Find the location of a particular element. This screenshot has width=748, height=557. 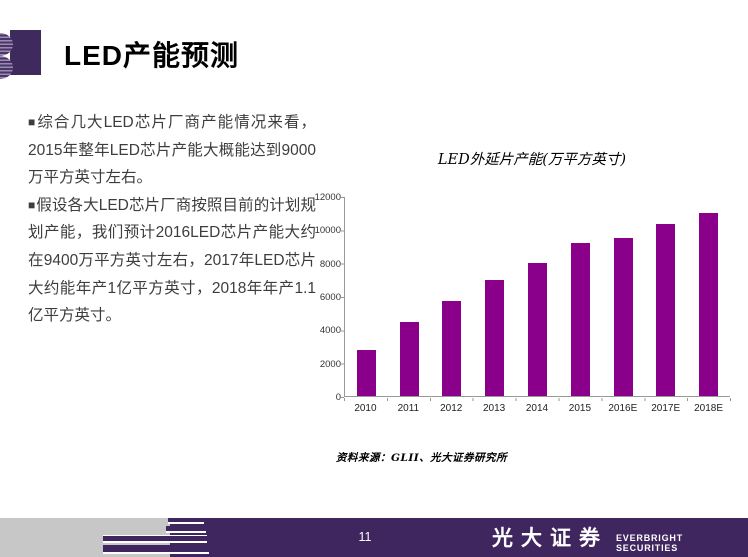

chart-title: LED外延片产能(万平方英寸) is located at coordinates (532, 160).